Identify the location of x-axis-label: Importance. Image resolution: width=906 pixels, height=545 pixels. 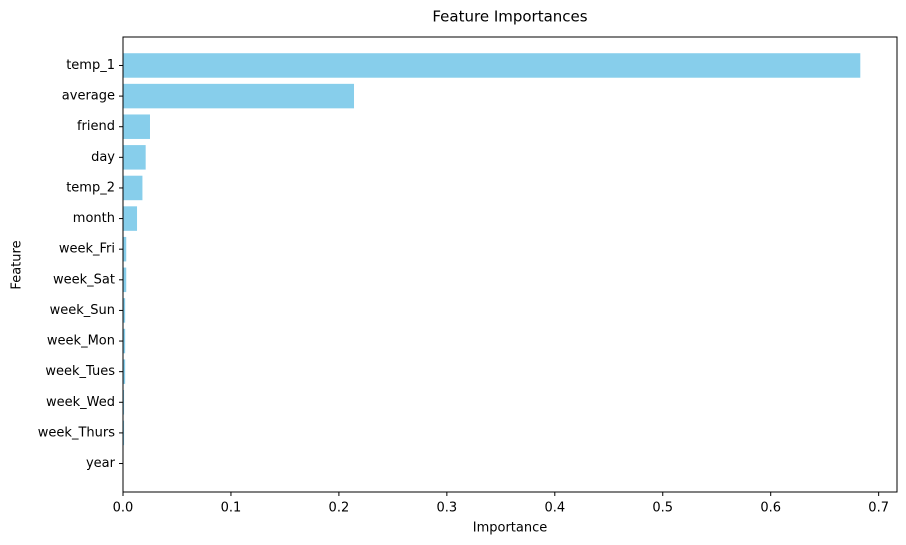
(510, 528).